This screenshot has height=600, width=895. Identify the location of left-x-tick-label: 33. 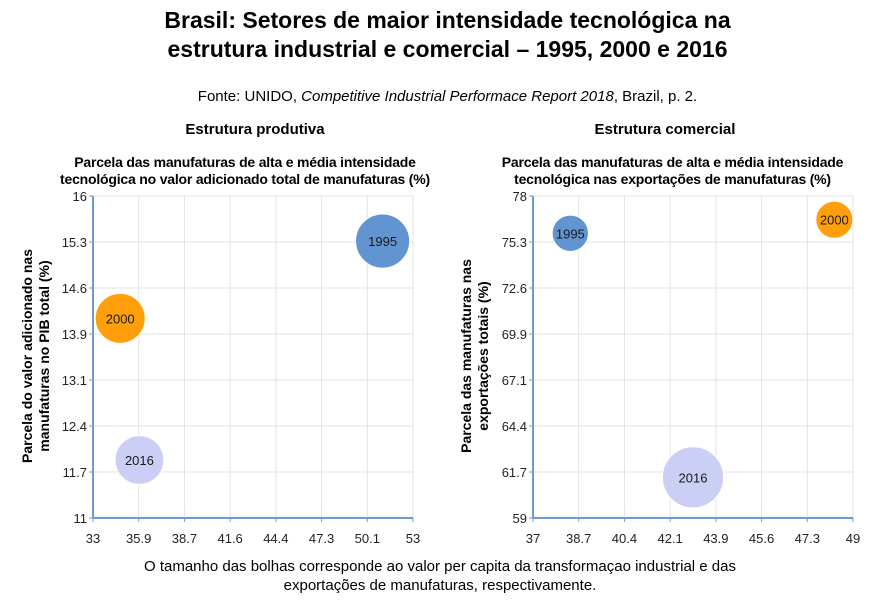
(93, 538).